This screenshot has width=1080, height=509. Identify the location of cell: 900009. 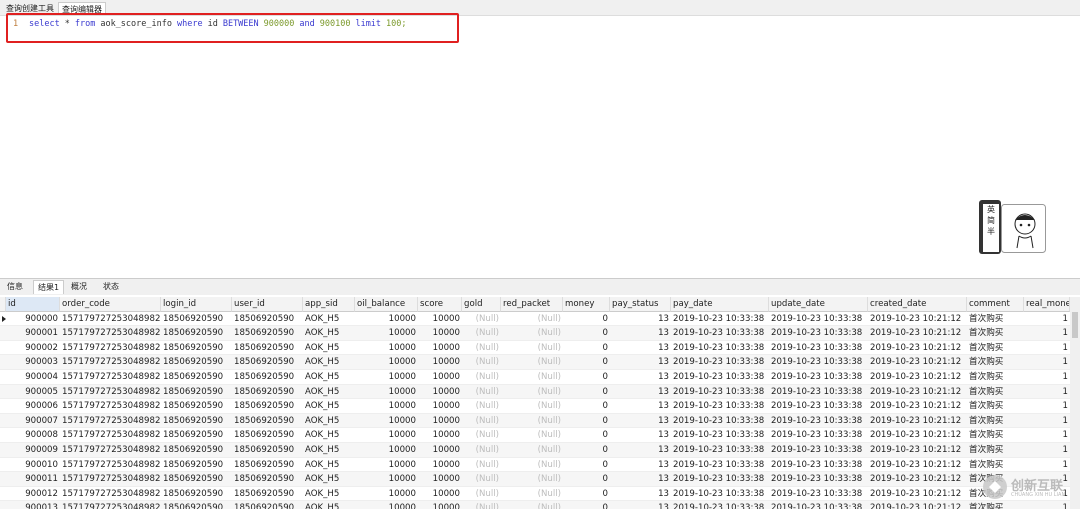
(41, 450).